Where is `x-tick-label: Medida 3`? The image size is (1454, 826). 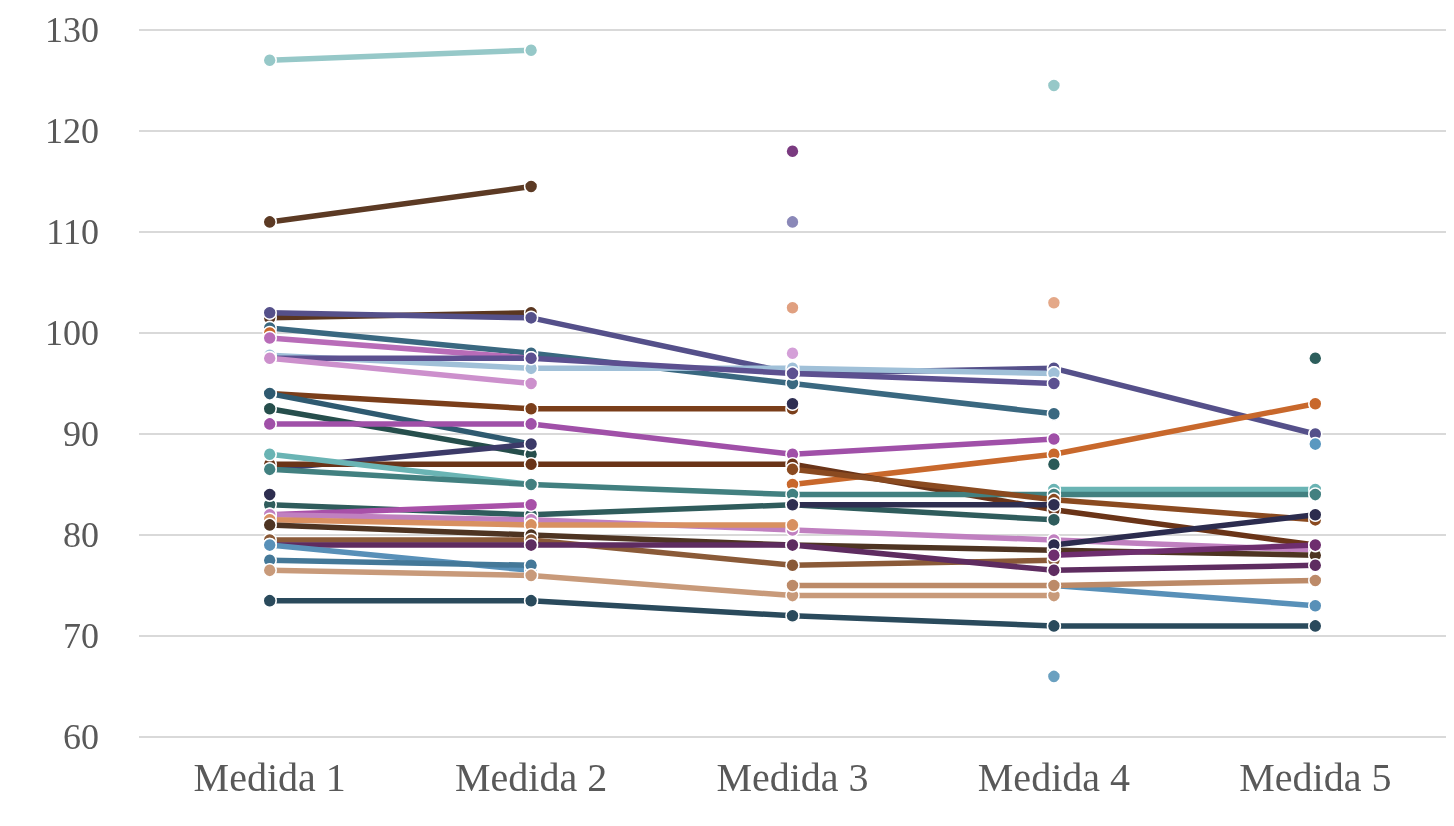
x-tick-label: Medida 3 is located at coordinates (792, 777).